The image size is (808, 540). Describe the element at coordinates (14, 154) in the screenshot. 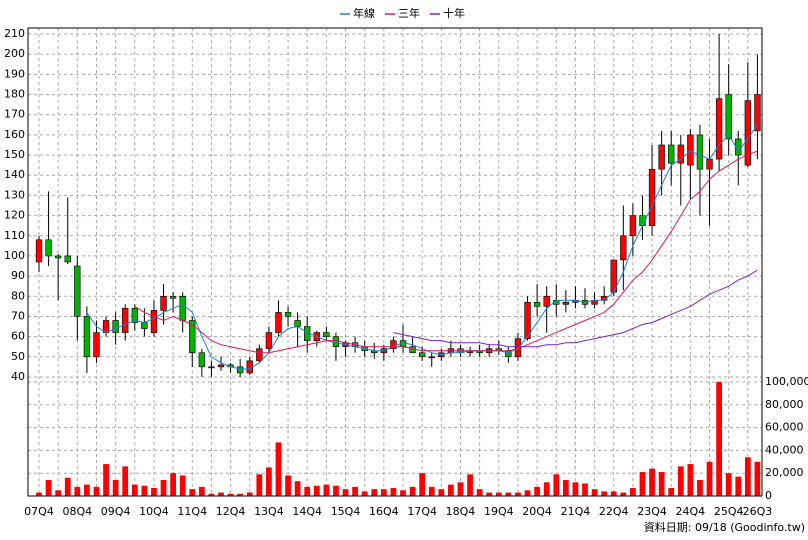

I see `y-tick-label: 150` at that location.